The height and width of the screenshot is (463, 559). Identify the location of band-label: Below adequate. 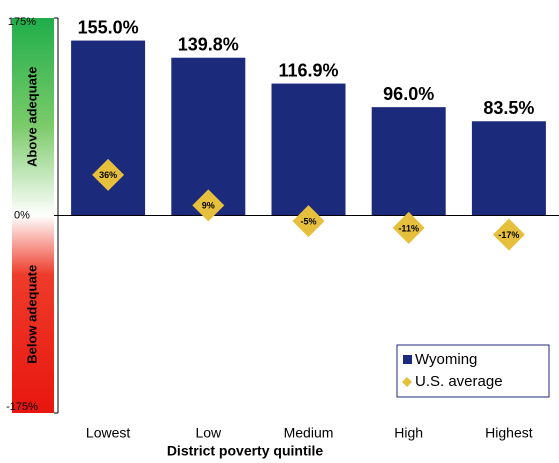
(31, 314).